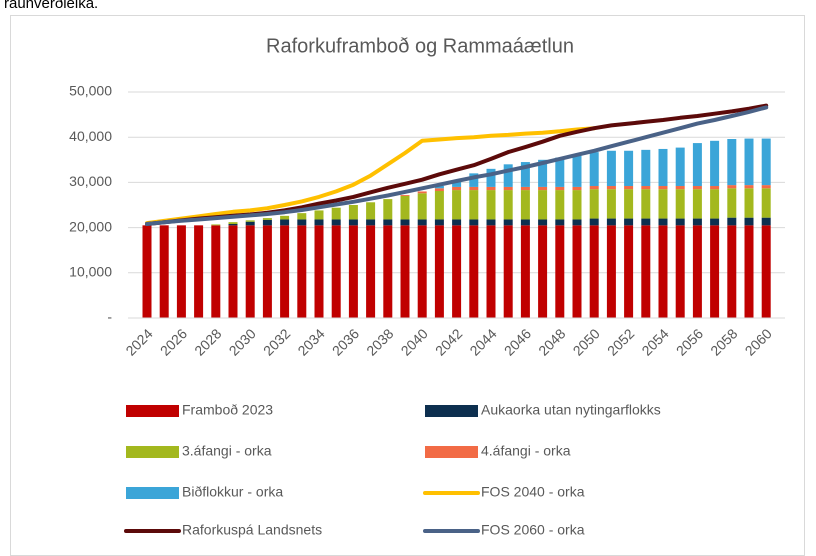 The image size is (816, 556). Describe the element at coordinates (571, 410) in the screenshot. I see `legend-label: Aukaorka utan nytingarflokks` at that location.